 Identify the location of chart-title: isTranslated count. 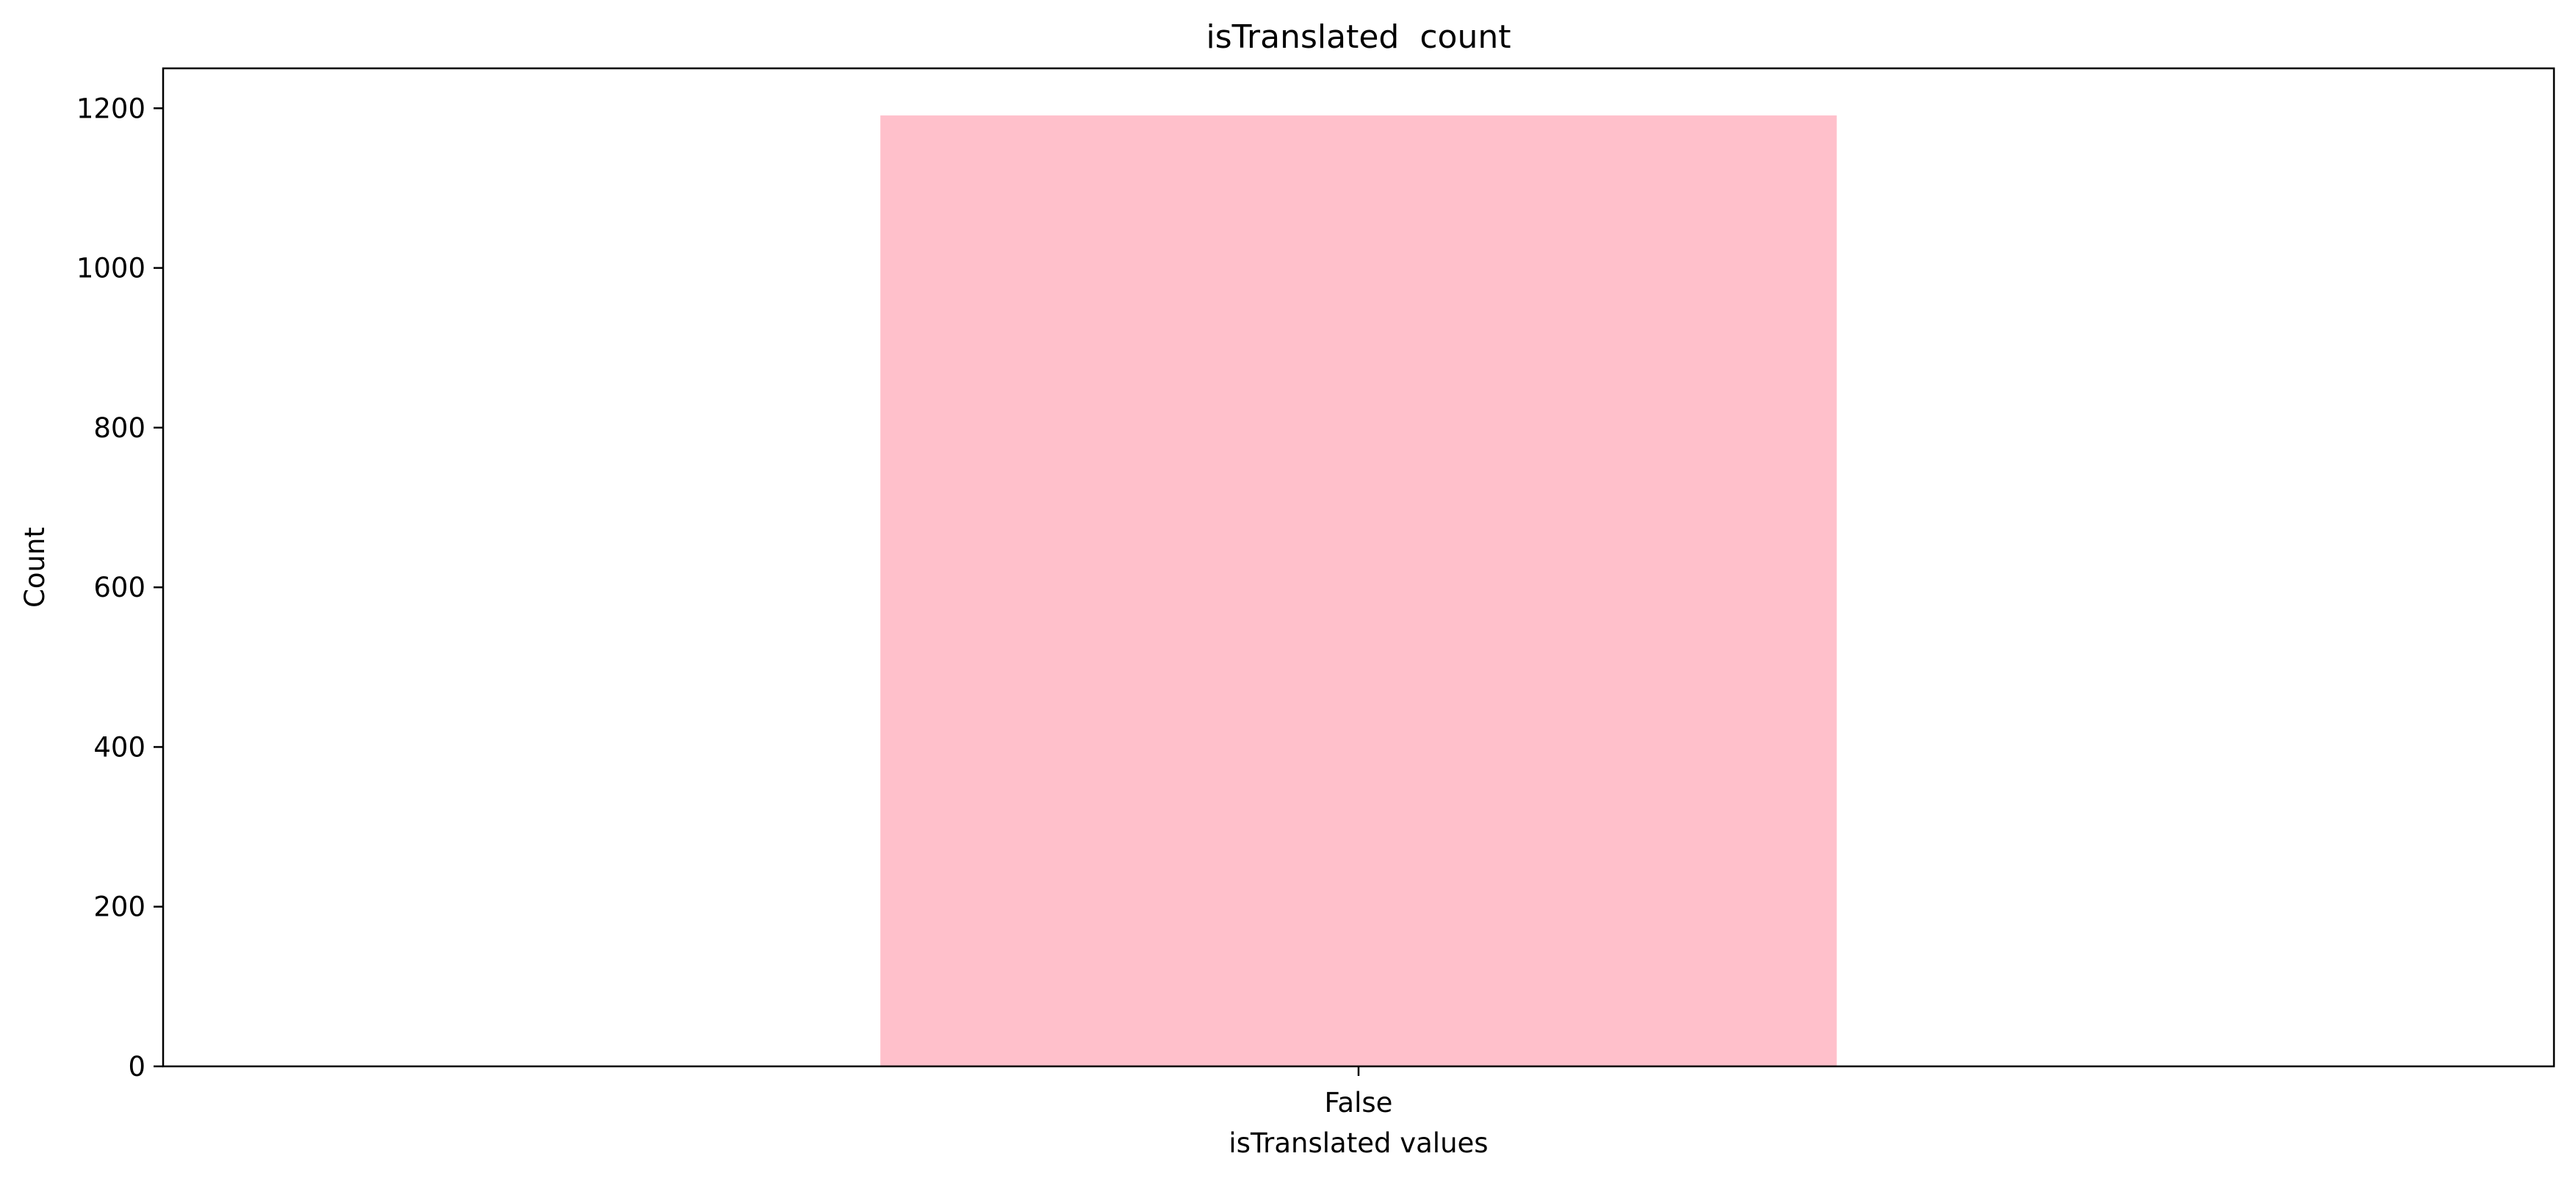
(1358, 37).